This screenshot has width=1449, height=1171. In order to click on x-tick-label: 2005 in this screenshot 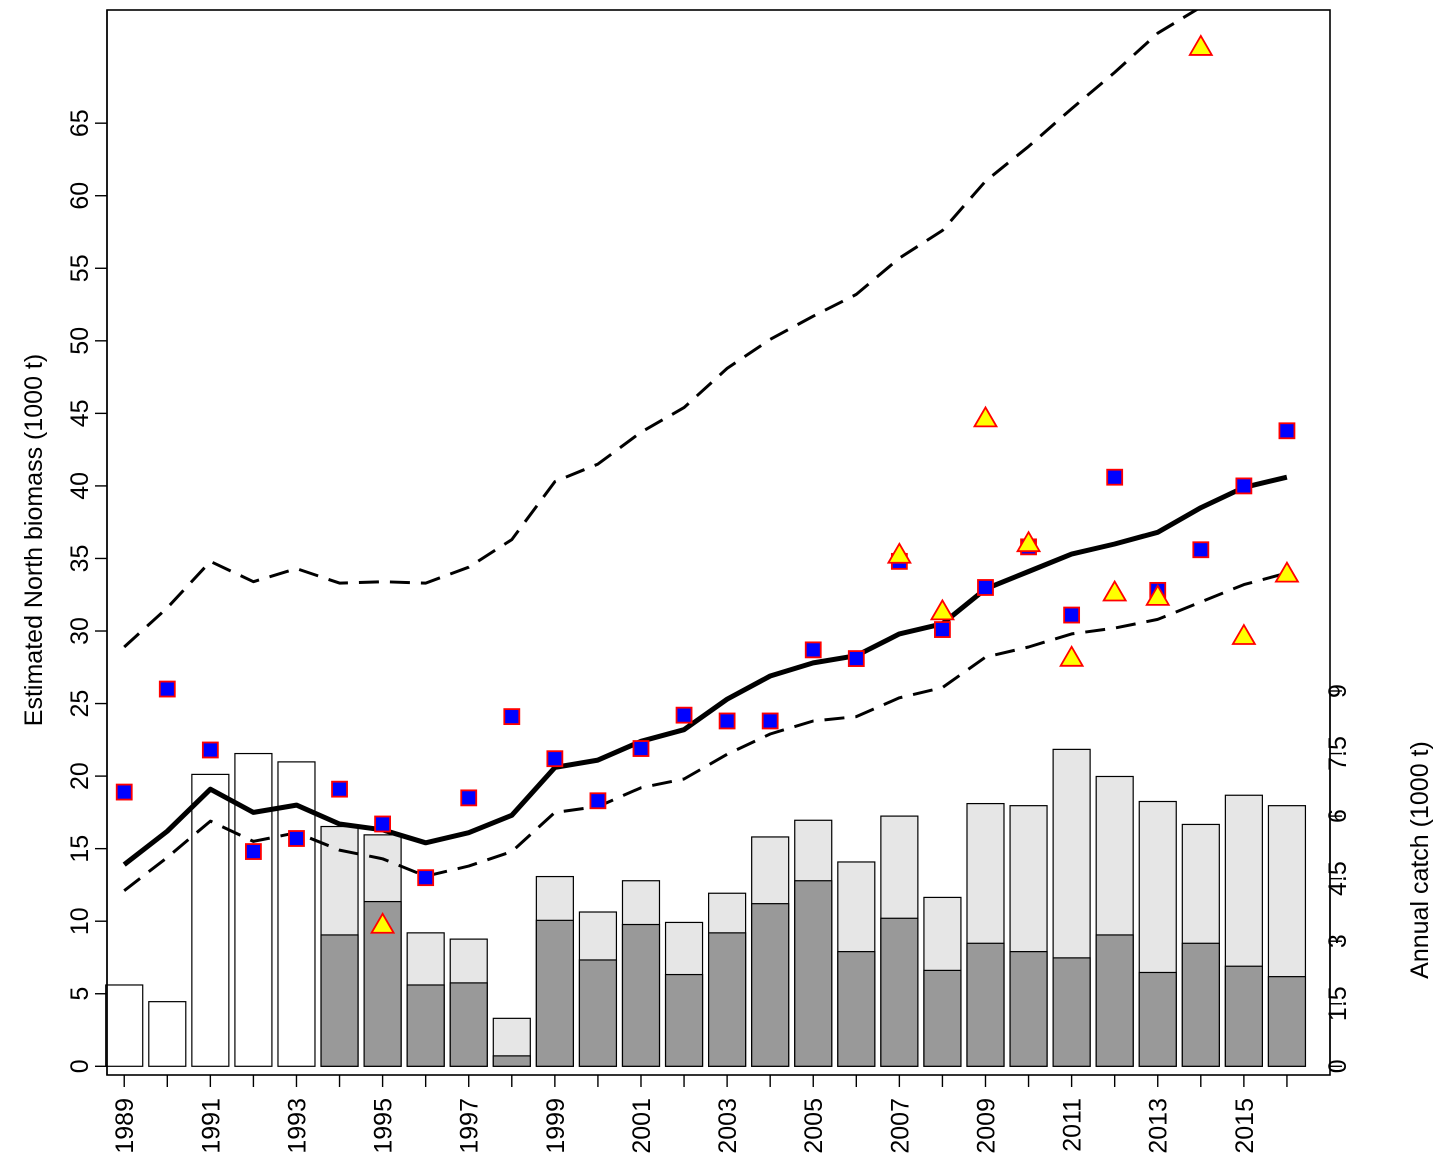, I will do `click(814, 1126)`.